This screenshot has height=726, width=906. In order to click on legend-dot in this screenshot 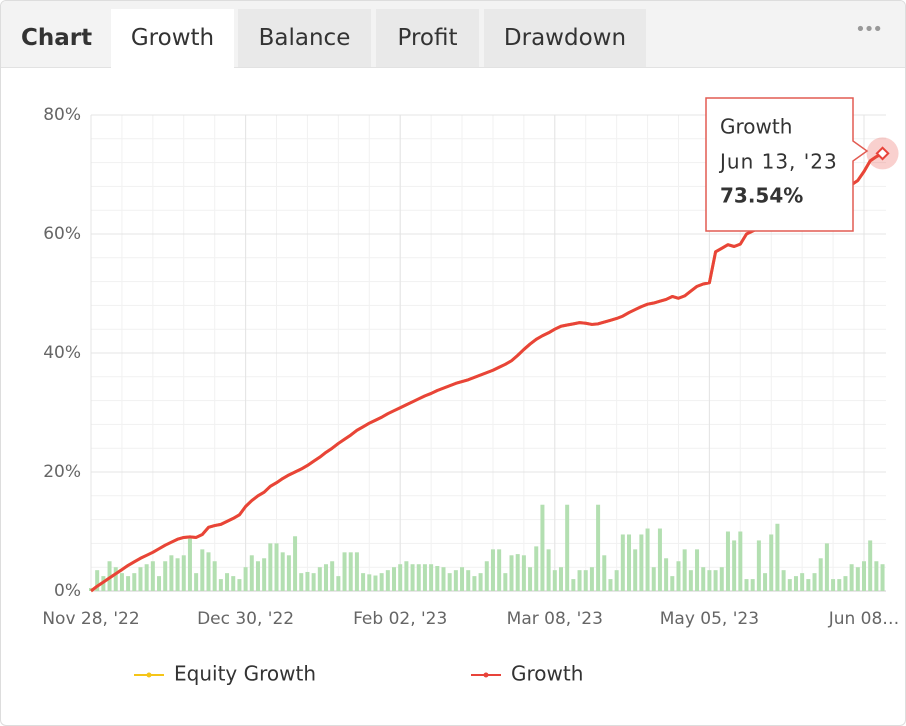, I will do `click(486, 675)`.